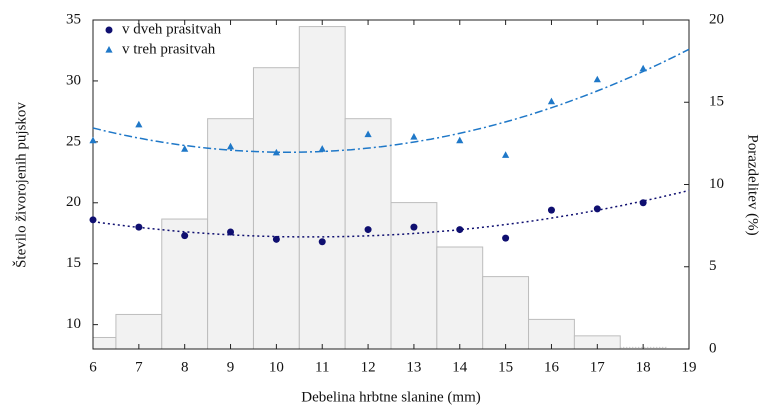  I want to click on x-tick-label: 6, so click(93, 367).